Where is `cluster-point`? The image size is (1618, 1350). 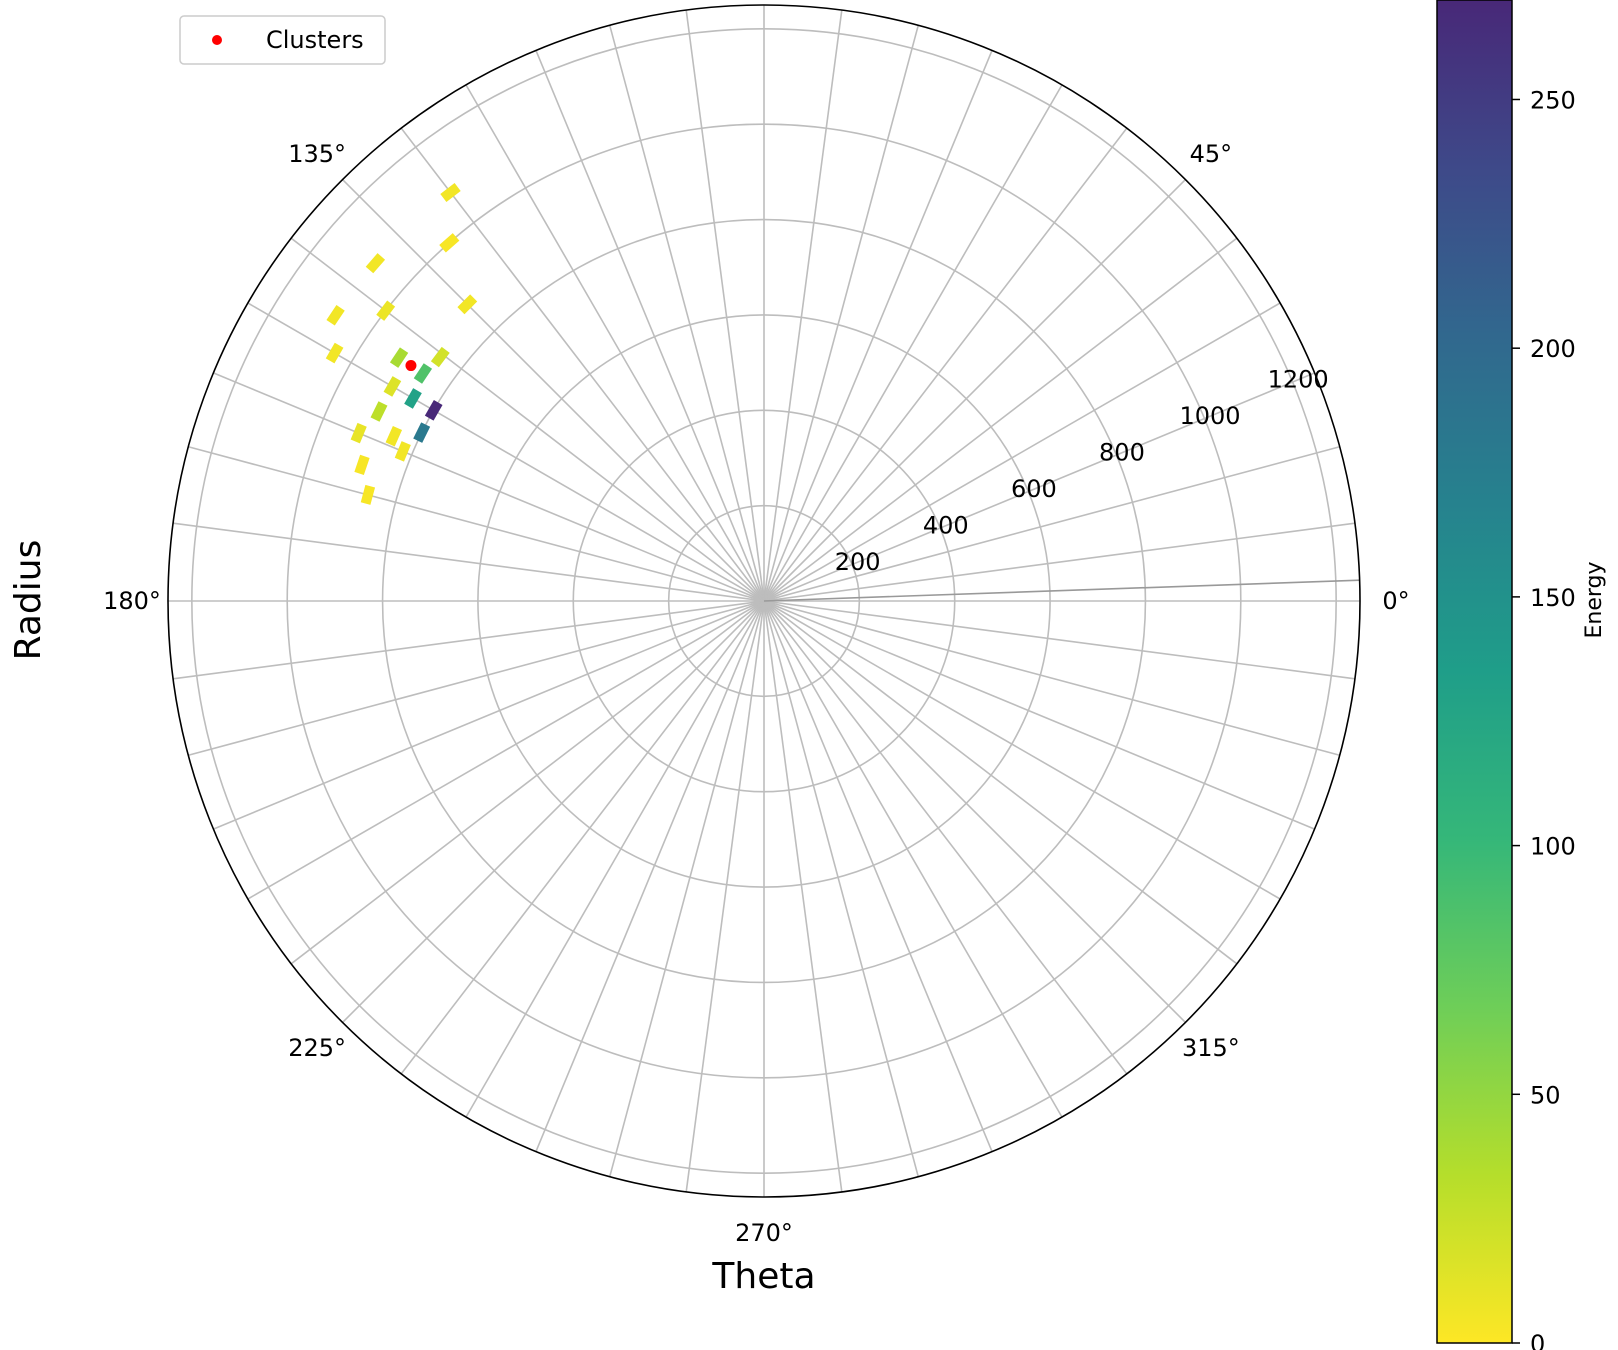 cluster-point is located at coordinates (411, 366).